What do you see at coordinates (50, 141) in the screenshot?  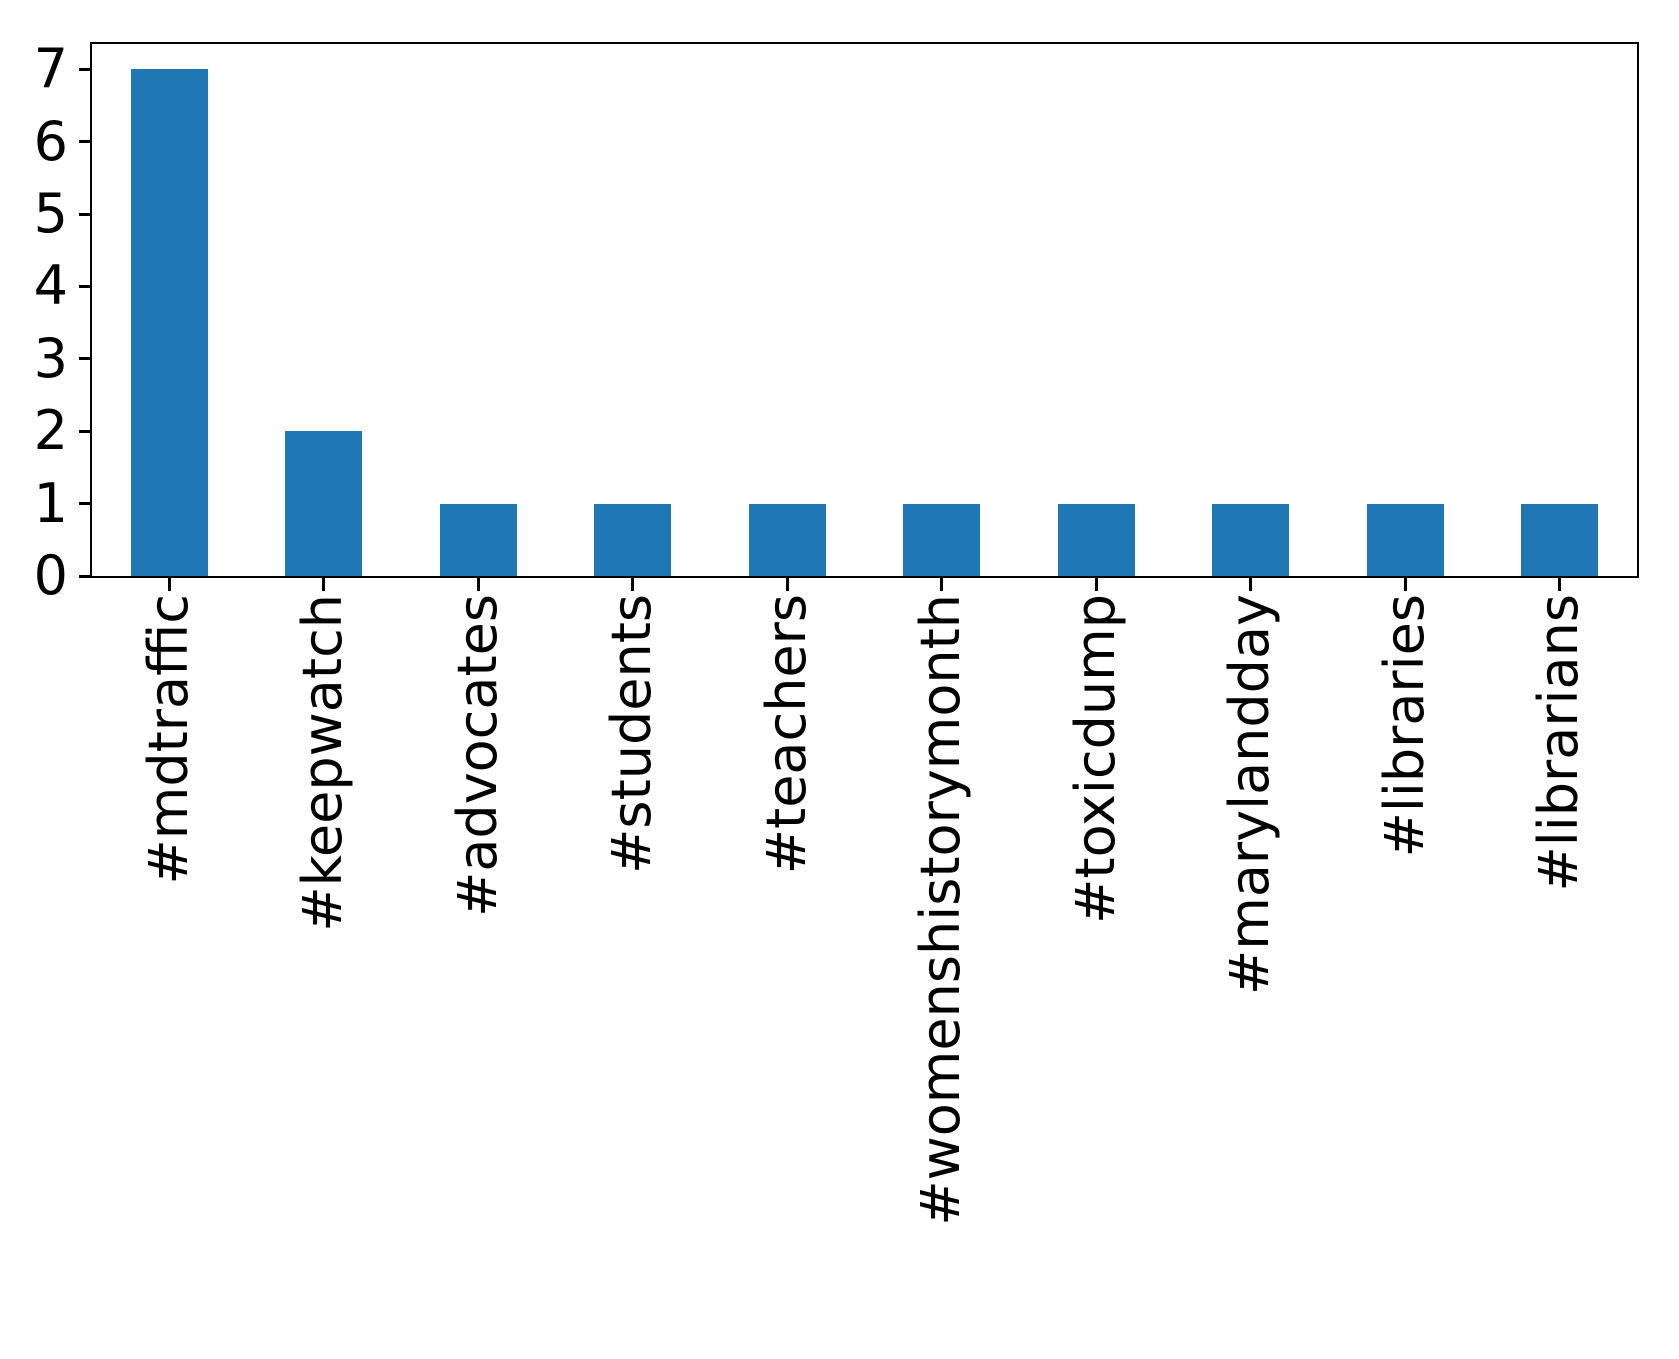 I see `y-tick-label: 6` at bounding box center [50, 141].